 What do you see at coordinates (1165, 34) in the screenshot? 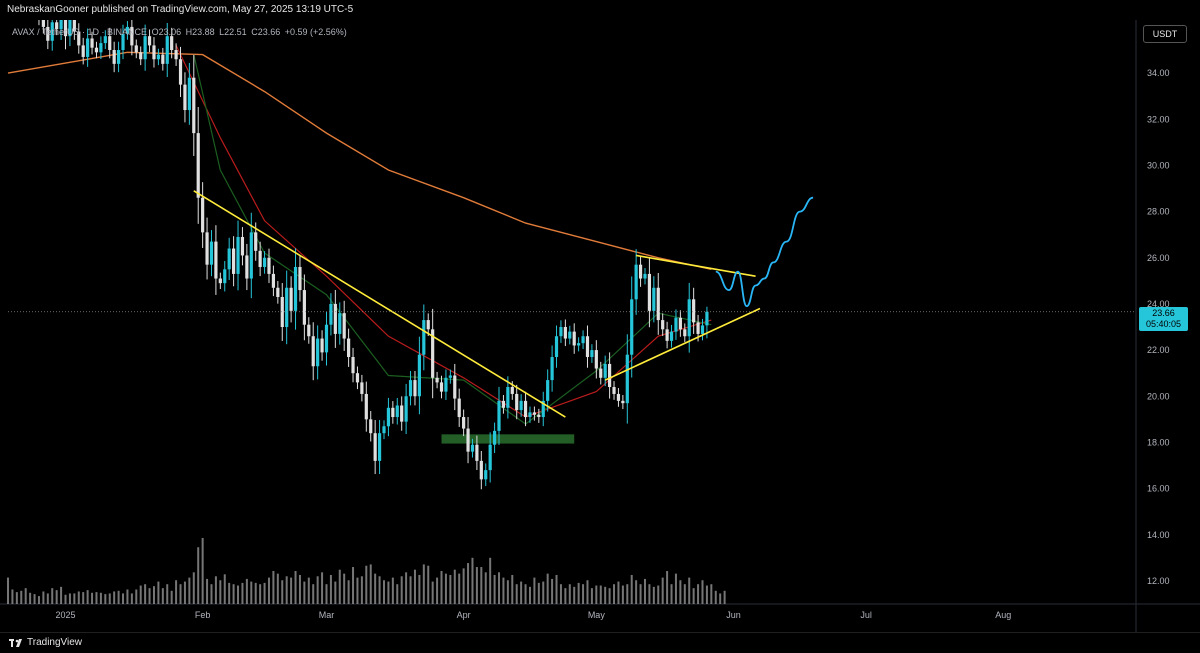
I see `currency-button: USDT` at bounding box center [1165, 34].